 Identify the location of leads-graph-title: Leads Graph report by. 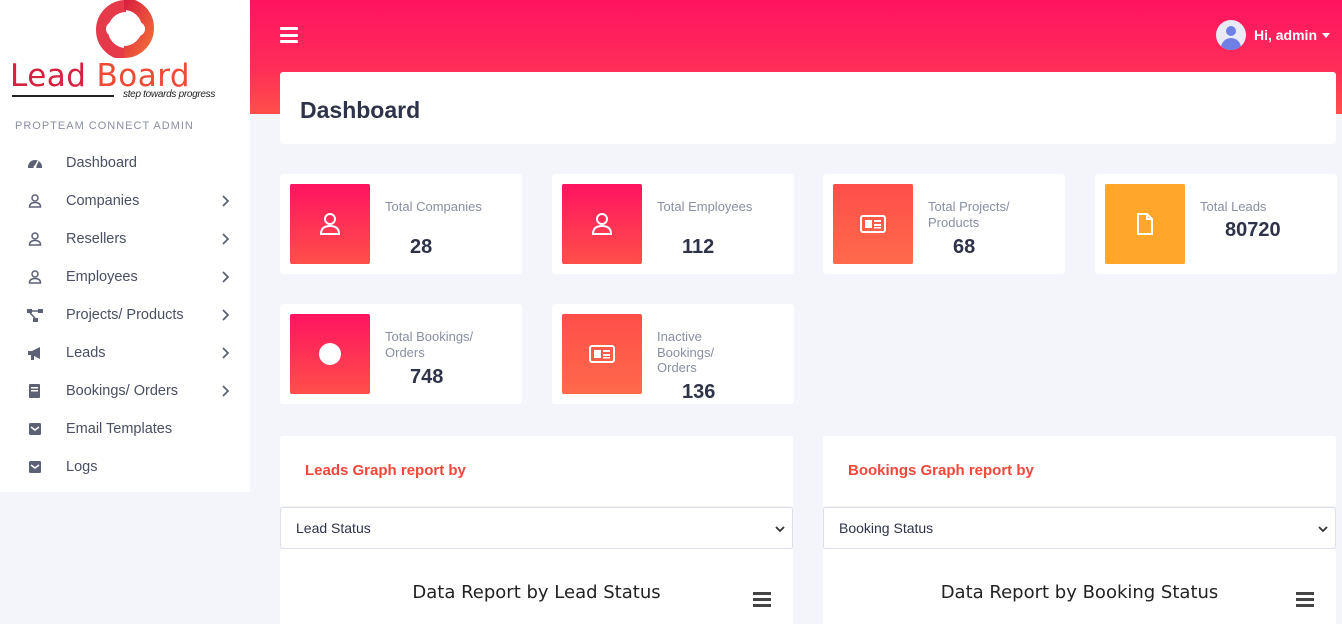
(385, 470).